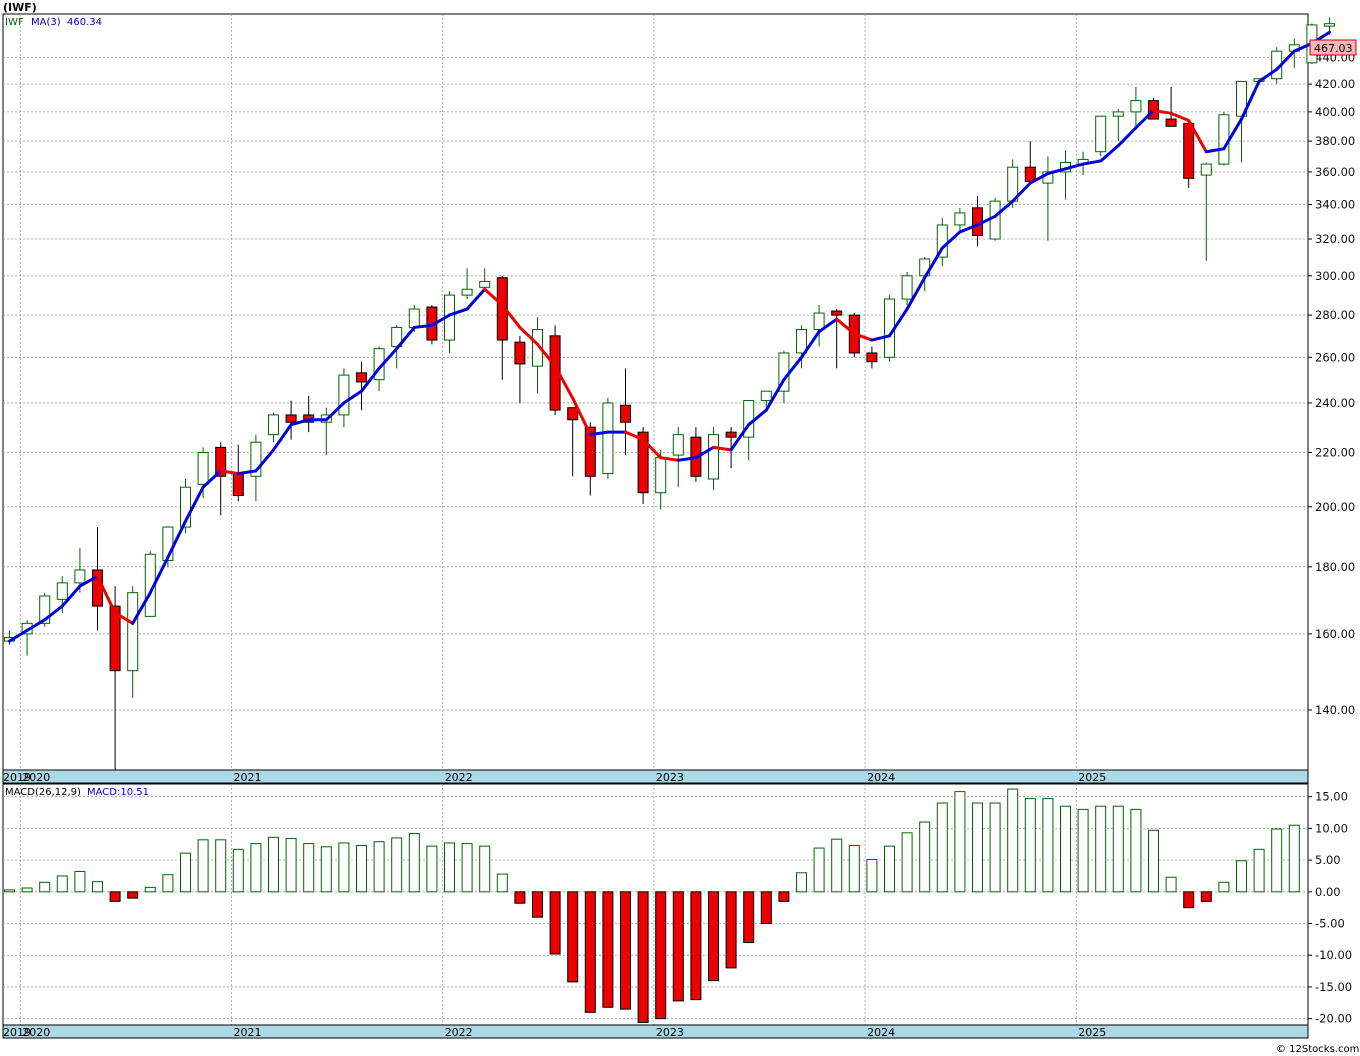 Image resolution: width=1360 pixels, height=1056 pixels. I want to click on ticker-label: IWF, so click(14, 22).